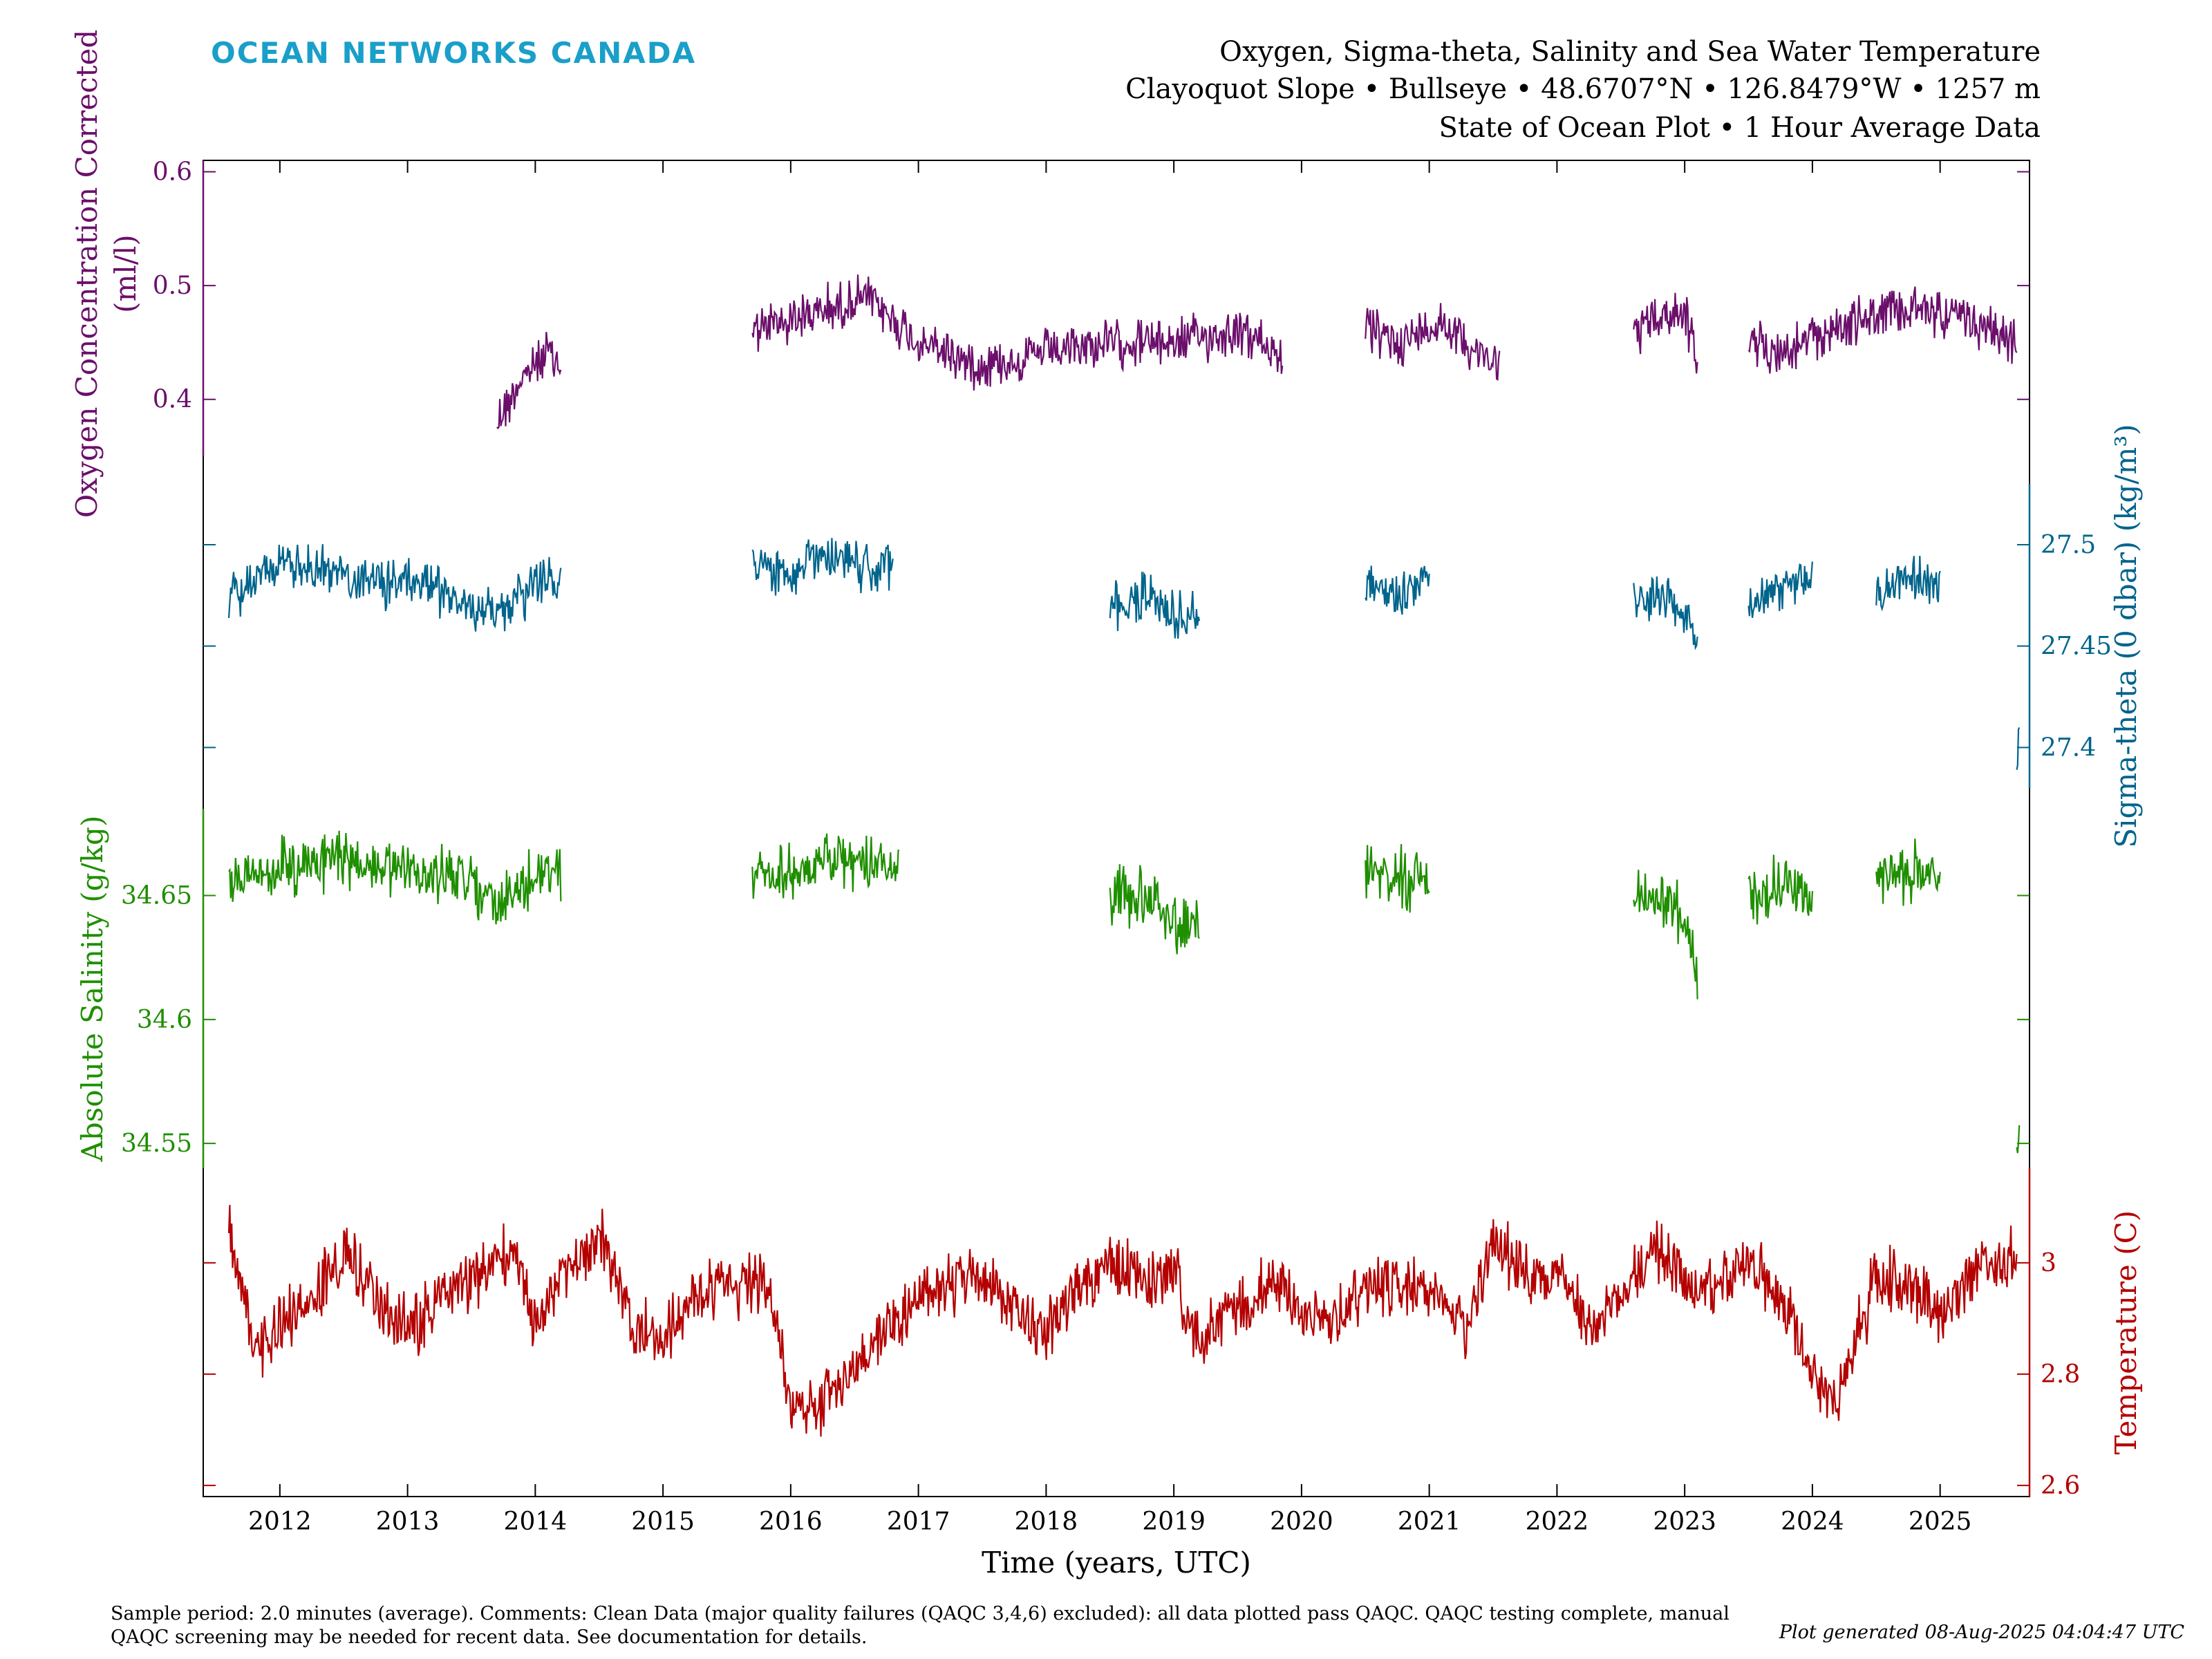  What do you see at coordinates (536, 1522) in the screenshot?
I see `x-tick-label: 2014` at bounding box center [536, 1522].